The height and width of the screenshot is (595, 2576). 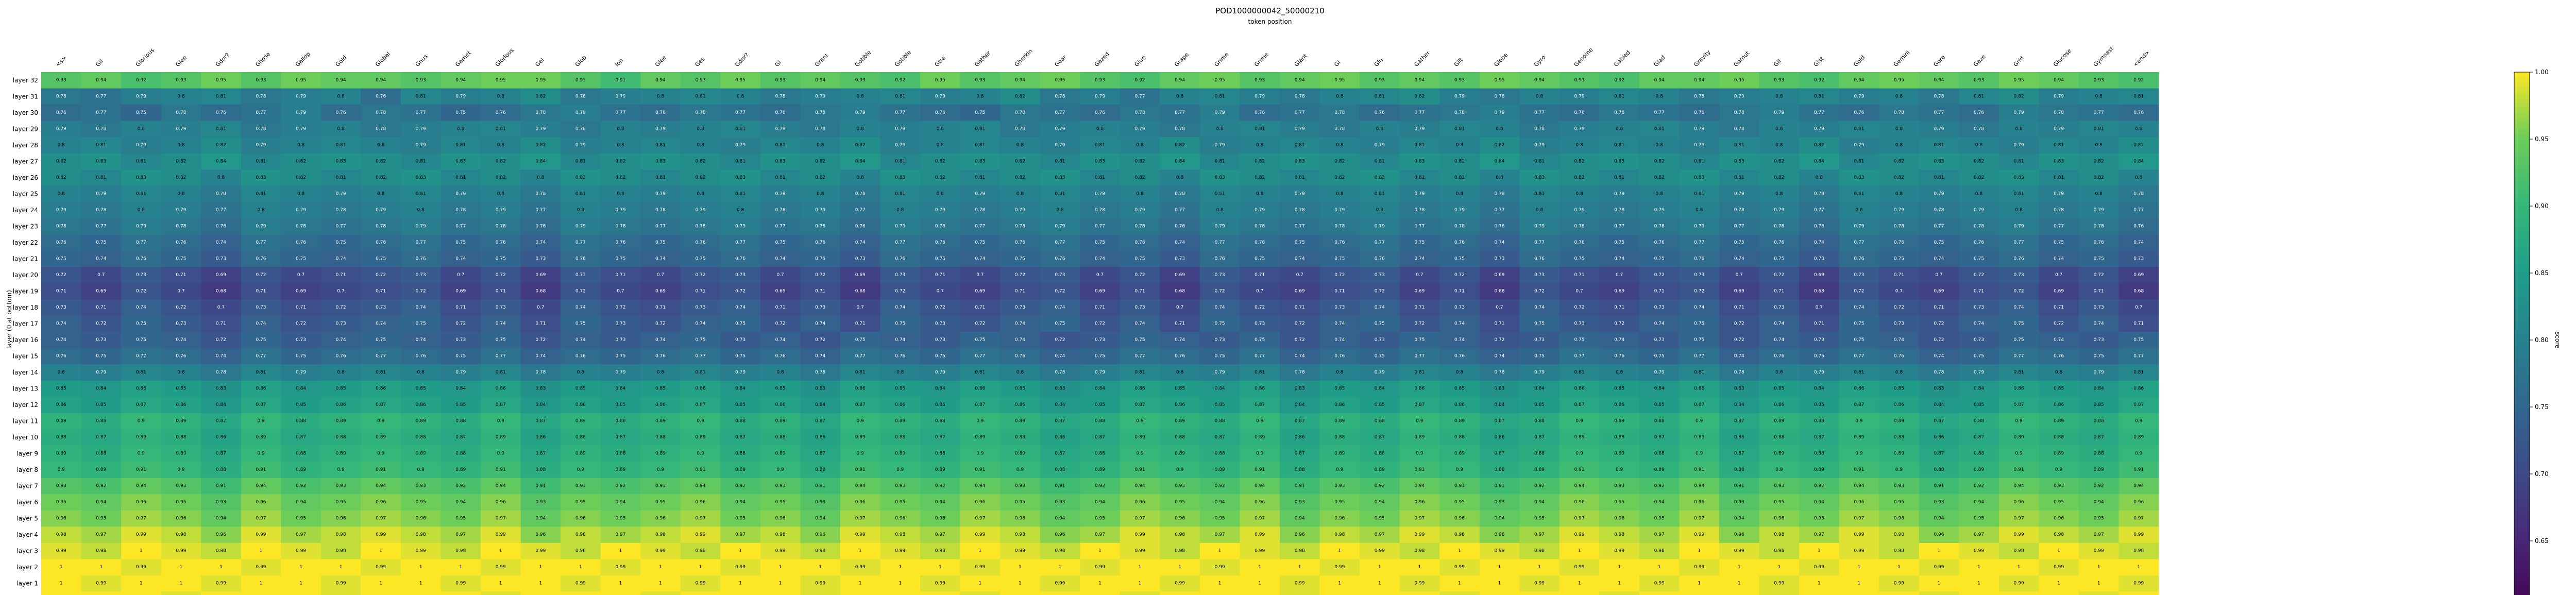 What do you see at coordinates (2138, 404) in the screenshot?
I see `cell-value-label: 0.87` at bounding box center [2138, 404].